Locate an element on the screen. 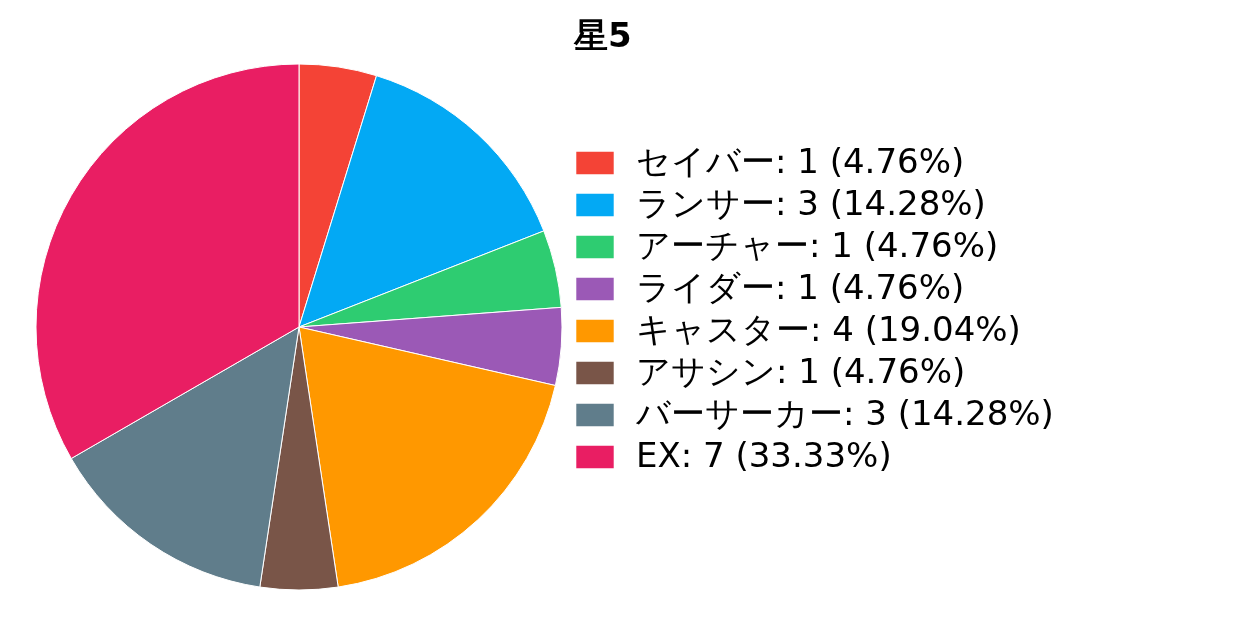 Image resolution: width=1260 pixels, height=630 pixels. legend-label: バーサーカー: 3 (14.28%) is located at coordinates (844, 413).